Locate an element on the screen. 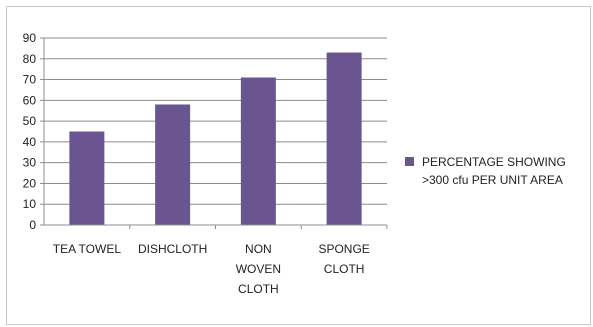 The height and width of the screenshot is (327, 593). y-tick-label: 80 is located at coordinates (30, 59).